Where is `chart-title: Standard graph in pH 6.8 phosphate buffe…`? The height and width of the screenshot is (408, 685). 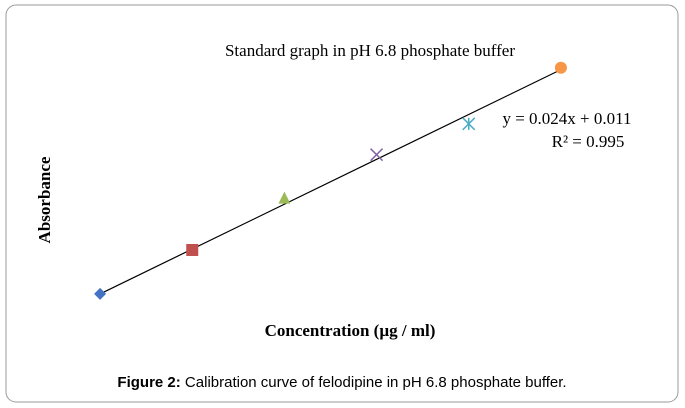
chart-title: Standard graph in pH 6.8 phosphate buffe… is located at coordinates (370, 50).